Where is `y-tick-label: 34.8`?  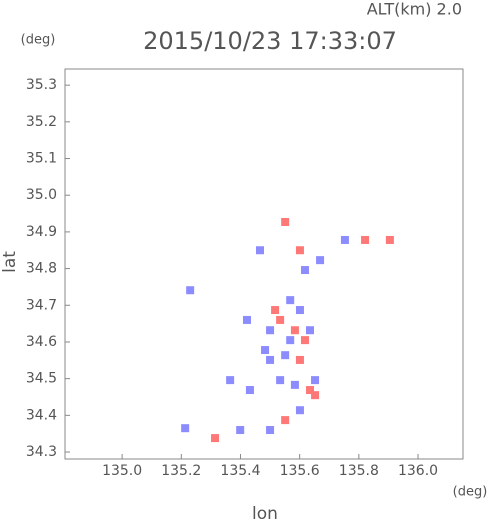 y-tick-label: 34.8 is located at coordinates (41, 269).